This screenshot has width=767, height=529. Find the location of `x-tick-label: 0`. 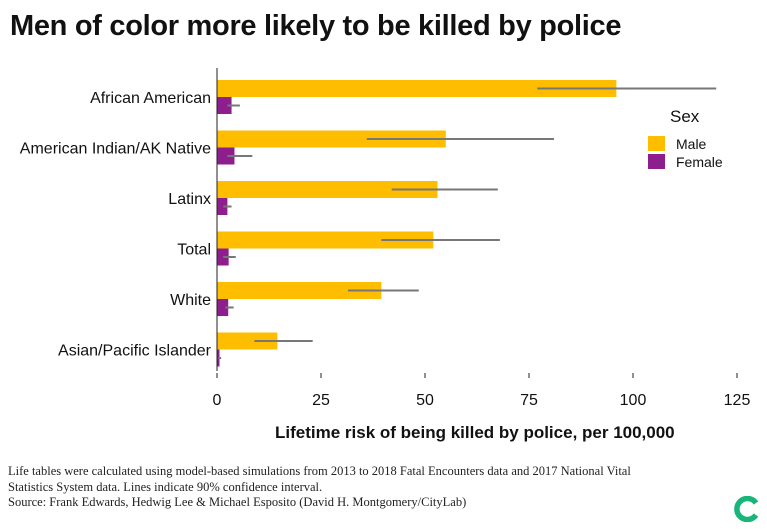

x-tick-label: 0 is located at coordinates (217, 400).